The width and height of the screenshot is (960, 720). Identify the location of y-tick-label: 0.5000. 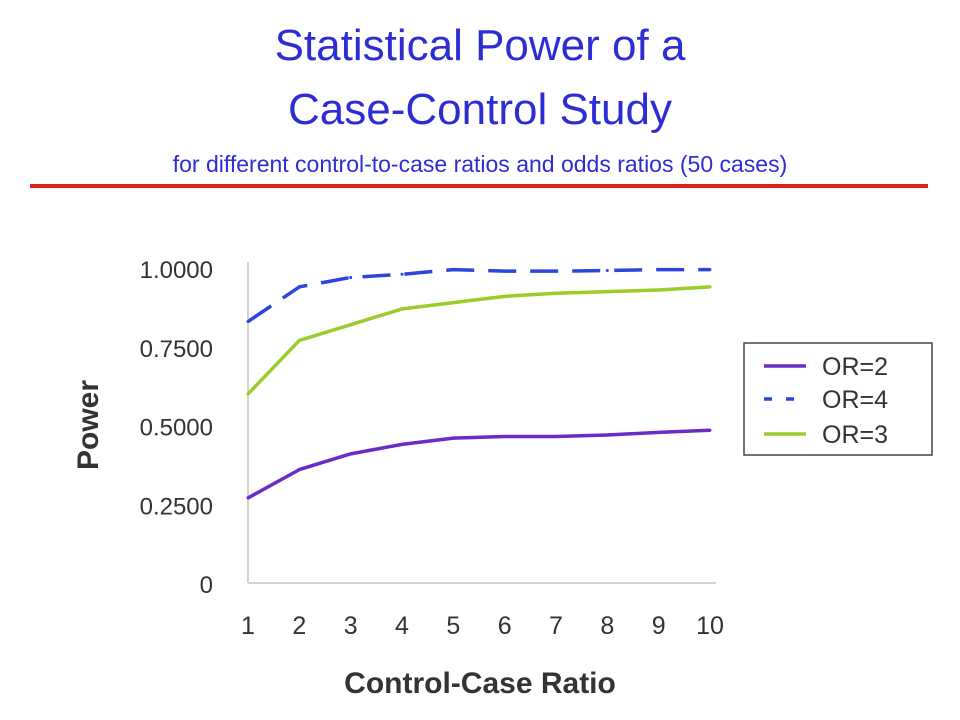
(176, 428).